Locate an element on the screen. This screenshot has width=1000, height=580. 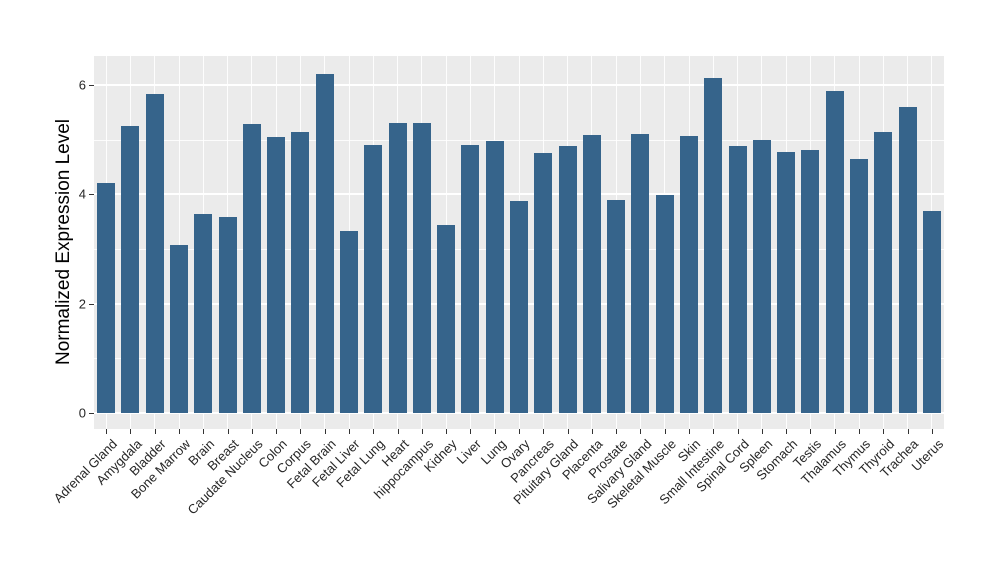
y-axis-title: Normalized Expression Level is located at coordinates (63, 242).